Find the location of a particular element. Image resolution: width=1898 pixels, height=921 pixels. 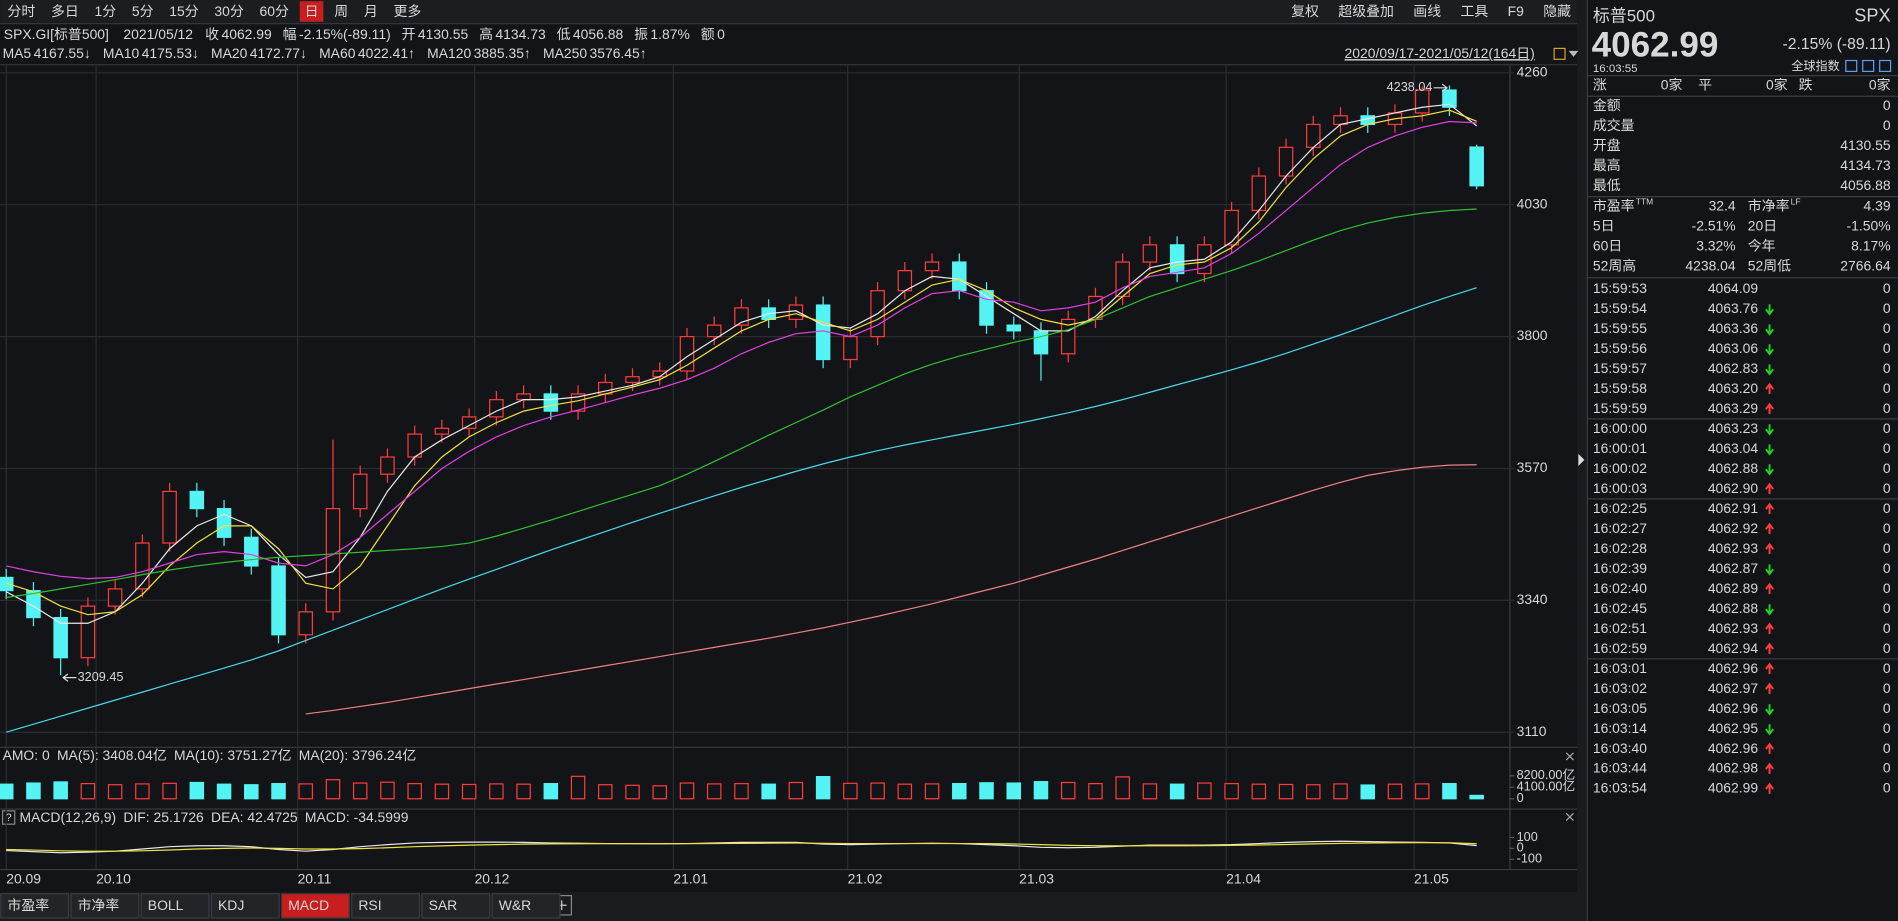

trade-time: 16:00:02 is located at coordinates (1620, 468).